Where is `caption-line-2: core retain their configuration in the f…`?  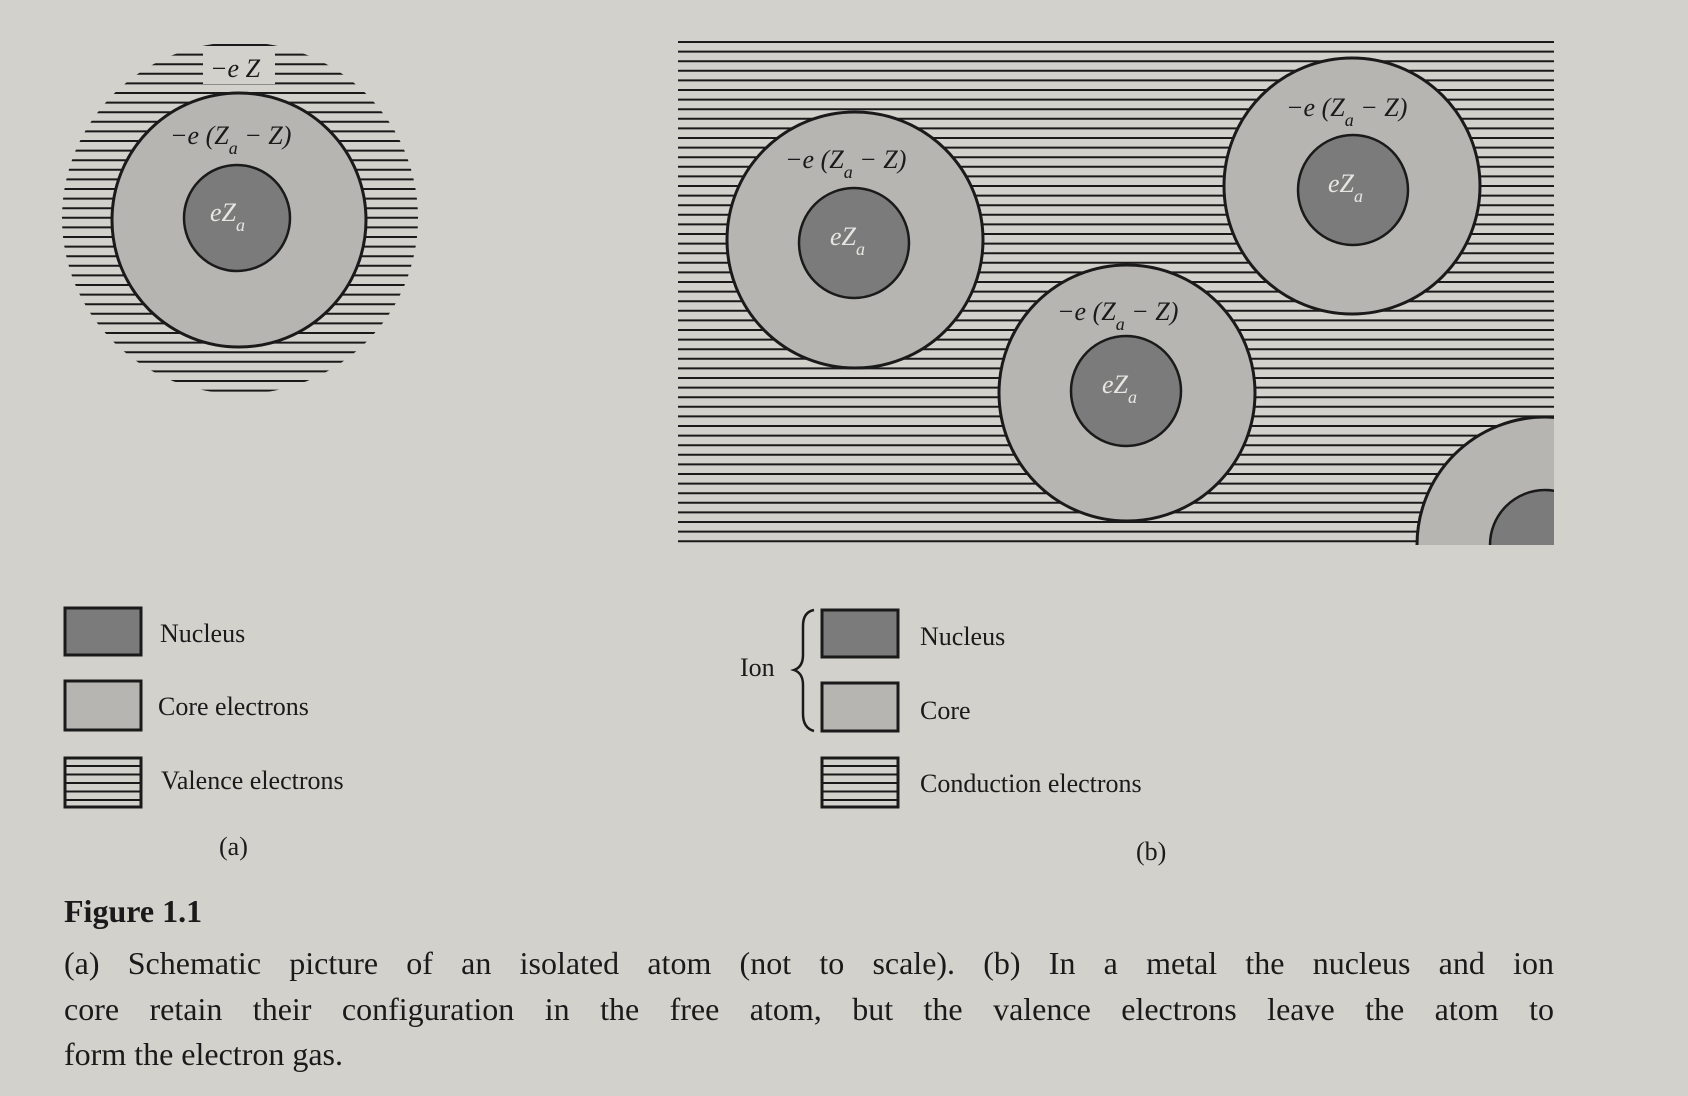 caption-line-2: core retain their configuration in the f… is located at coordinates (809, 1009).